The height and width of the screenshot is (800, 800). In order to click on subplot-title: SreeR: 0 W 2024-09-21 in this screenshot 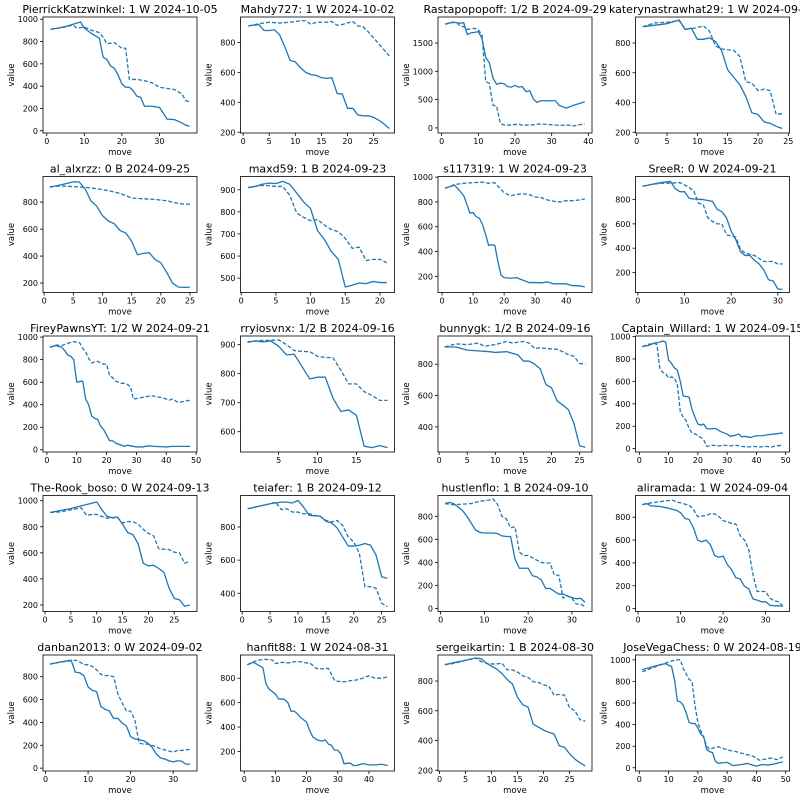, I will do `click(712, 169)`.